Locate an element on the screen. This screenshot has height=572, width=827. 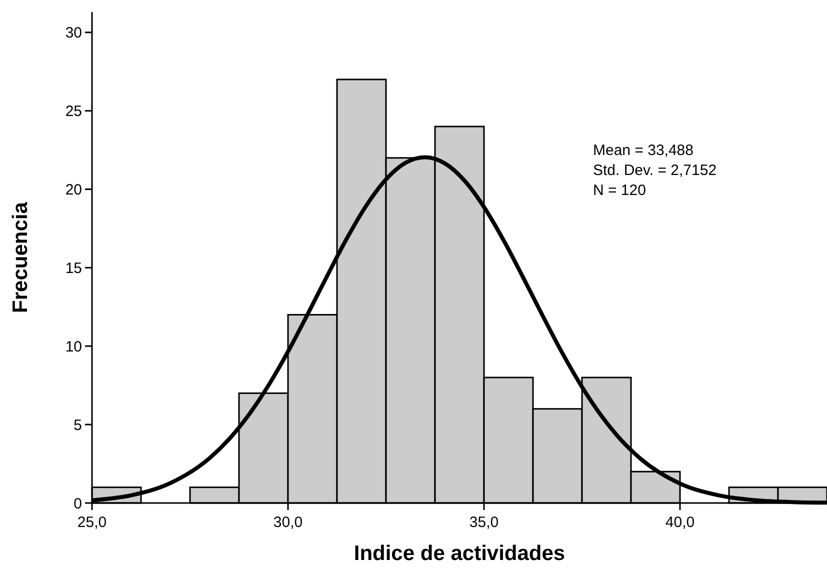
y-tick-label: 5 is located at coordinates (78, 425).